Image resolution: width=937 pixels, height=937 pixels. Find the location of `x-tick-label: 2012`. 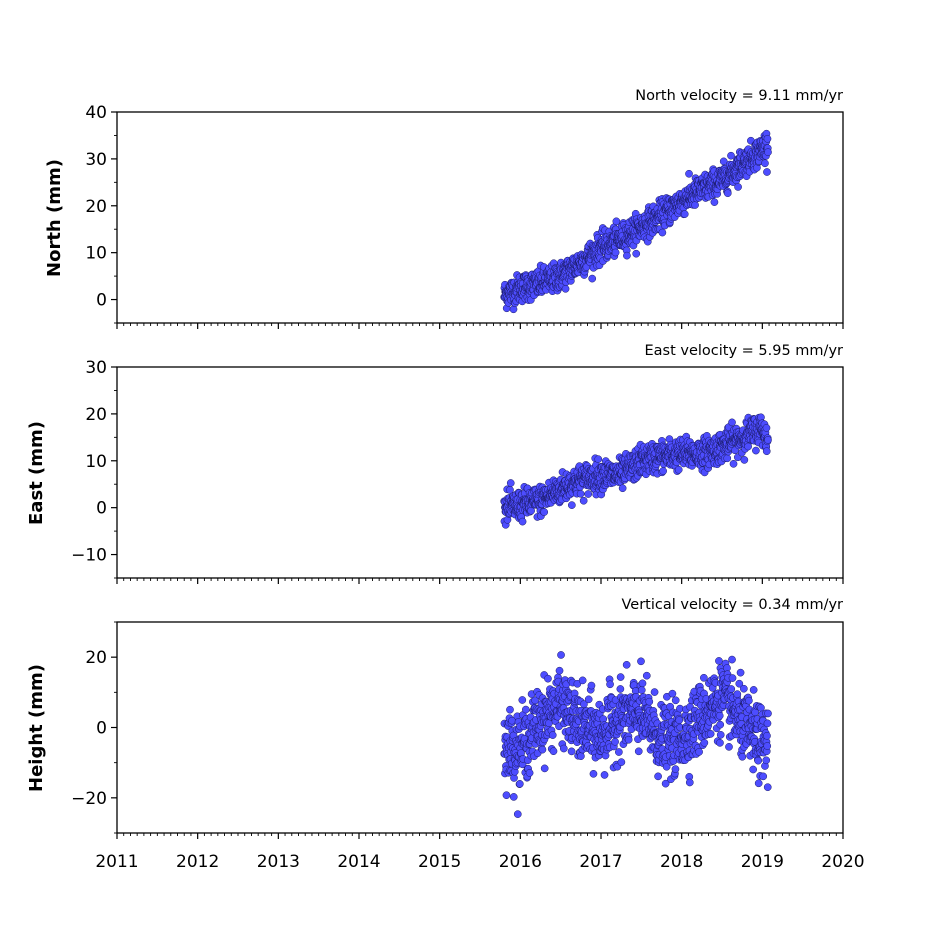

x-tick-label: 2012 is located at coordinates (197, 862).